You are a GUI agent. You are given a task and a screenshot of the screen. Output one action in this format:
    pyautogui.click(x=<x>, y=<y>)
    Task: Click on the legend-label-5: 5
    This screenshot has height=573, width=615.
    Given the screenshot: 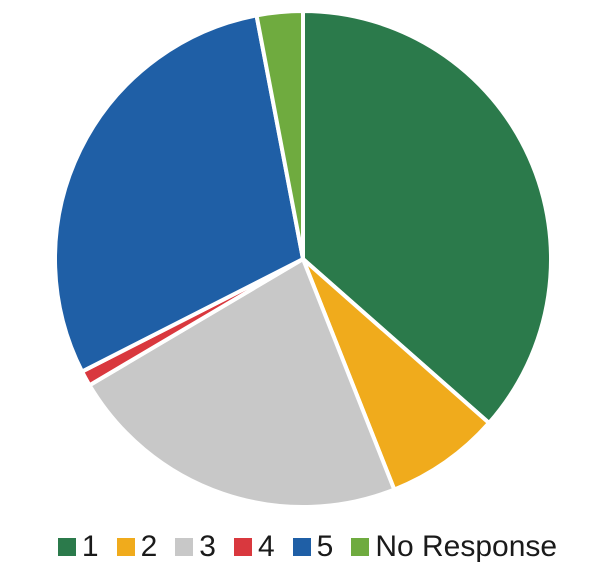 What is the action you would take?
    pyautogui.click(x=325, y=547)
    